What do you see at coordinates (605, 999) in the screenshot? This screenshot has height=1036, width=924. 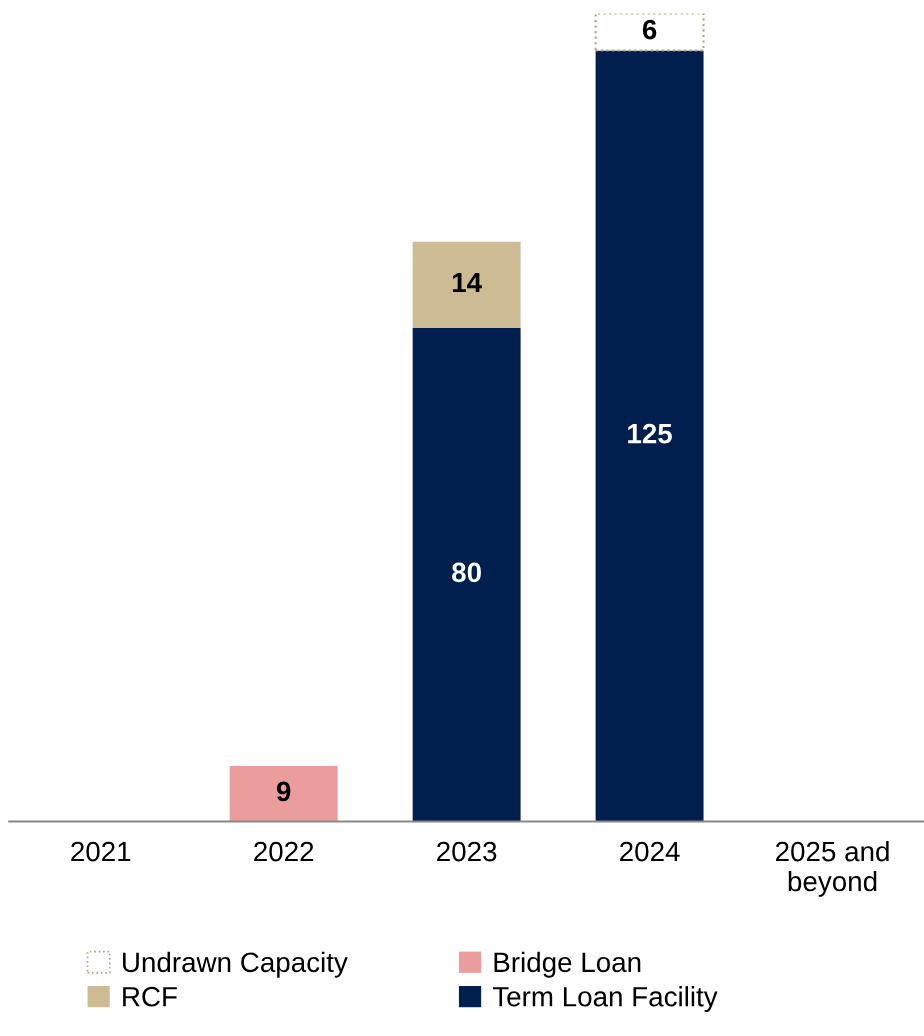 I see `legend-label: Term Loan Facility` at bounding box center [605, 999].